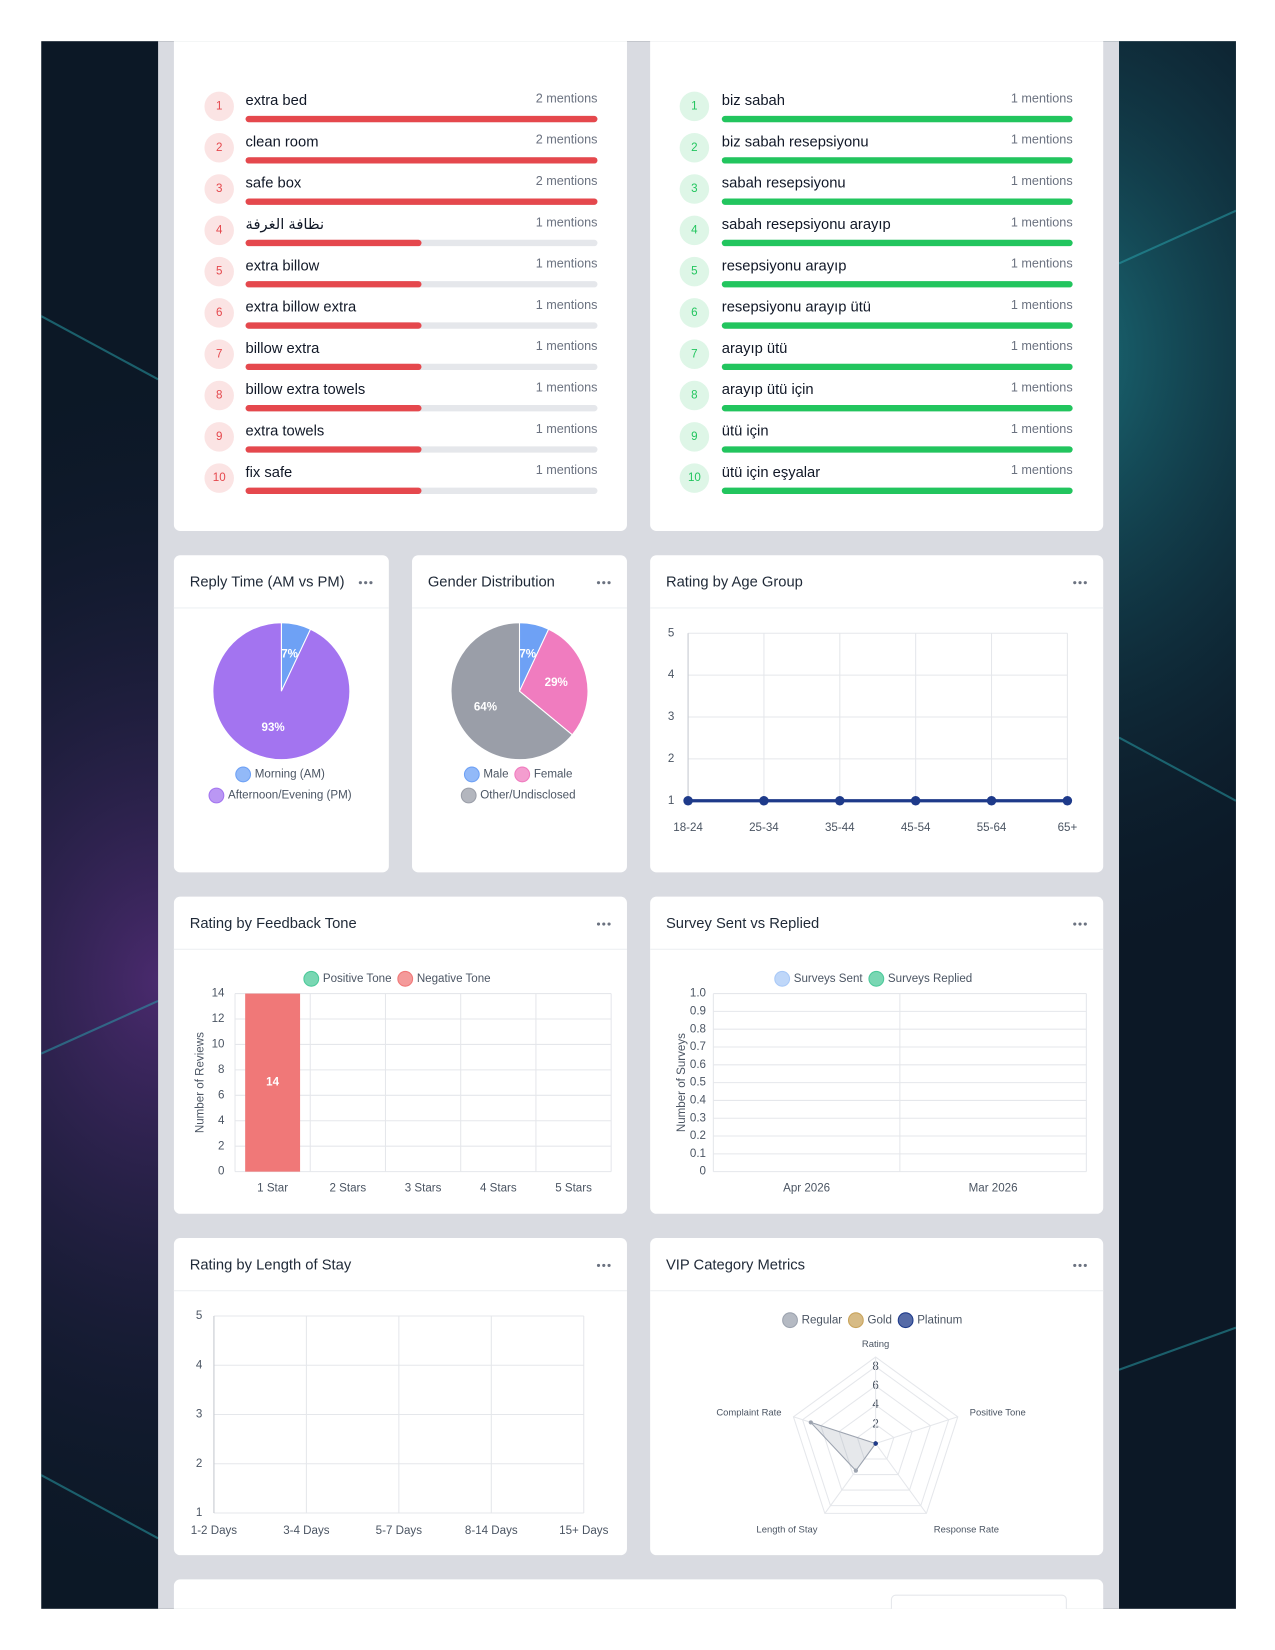 Image resolution: width=1275 pixels, height=1650 pixels. I want to click on radar-ring, so click(876, 1438).